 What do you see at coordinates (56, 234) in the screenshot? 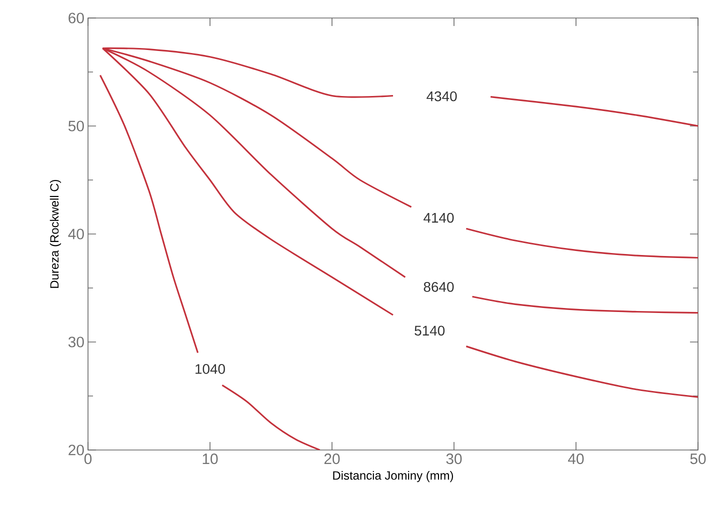
I see `y-axis-title: Dureza (Rockwell C)` at bounding box center [56, 234].